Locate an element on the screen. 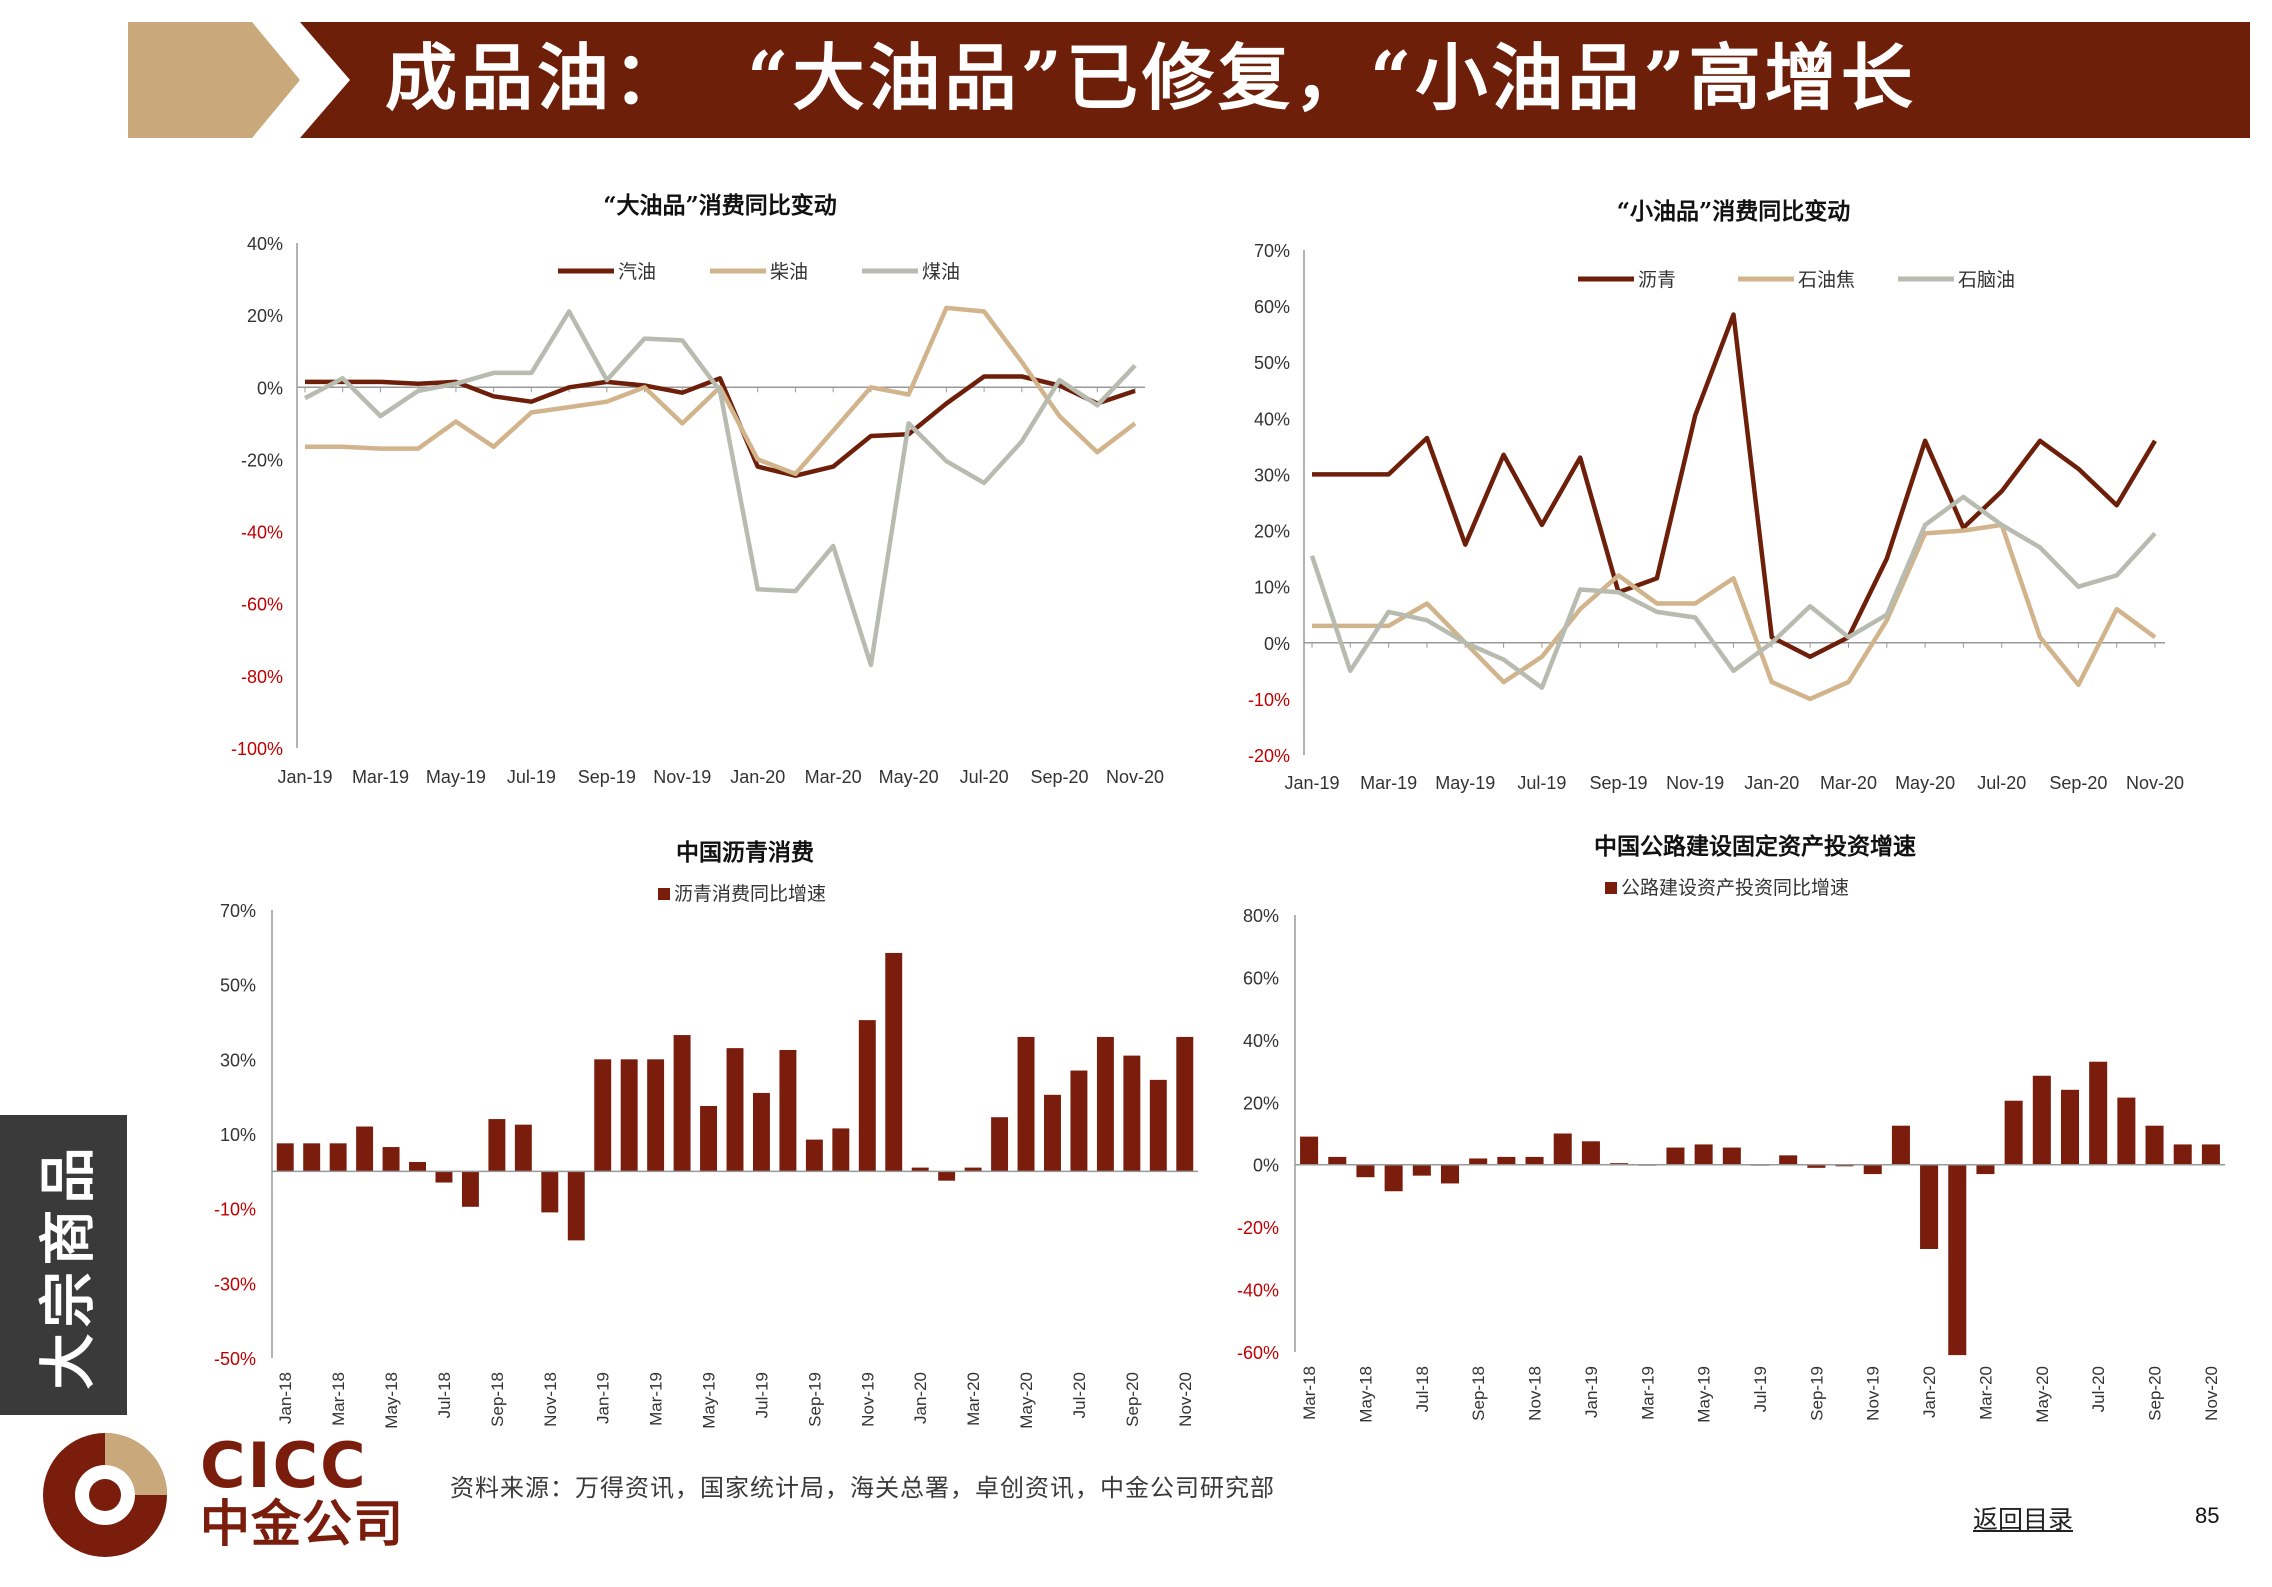 This screenshot has height=1587, width=2272. x-tick-label: May-18 is located at coordinates (1365, 1394).